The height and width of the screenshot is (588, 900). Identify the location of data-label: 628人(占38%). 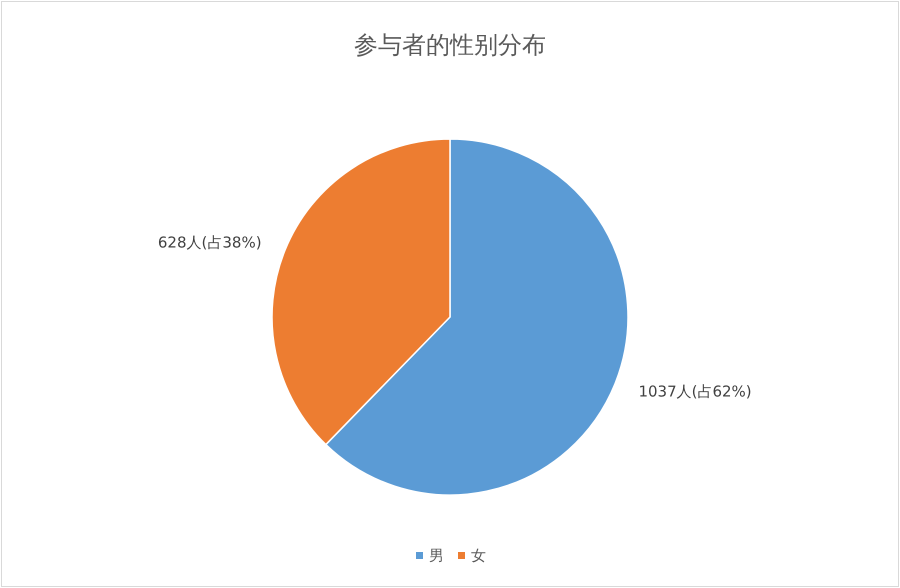
(210, 242).